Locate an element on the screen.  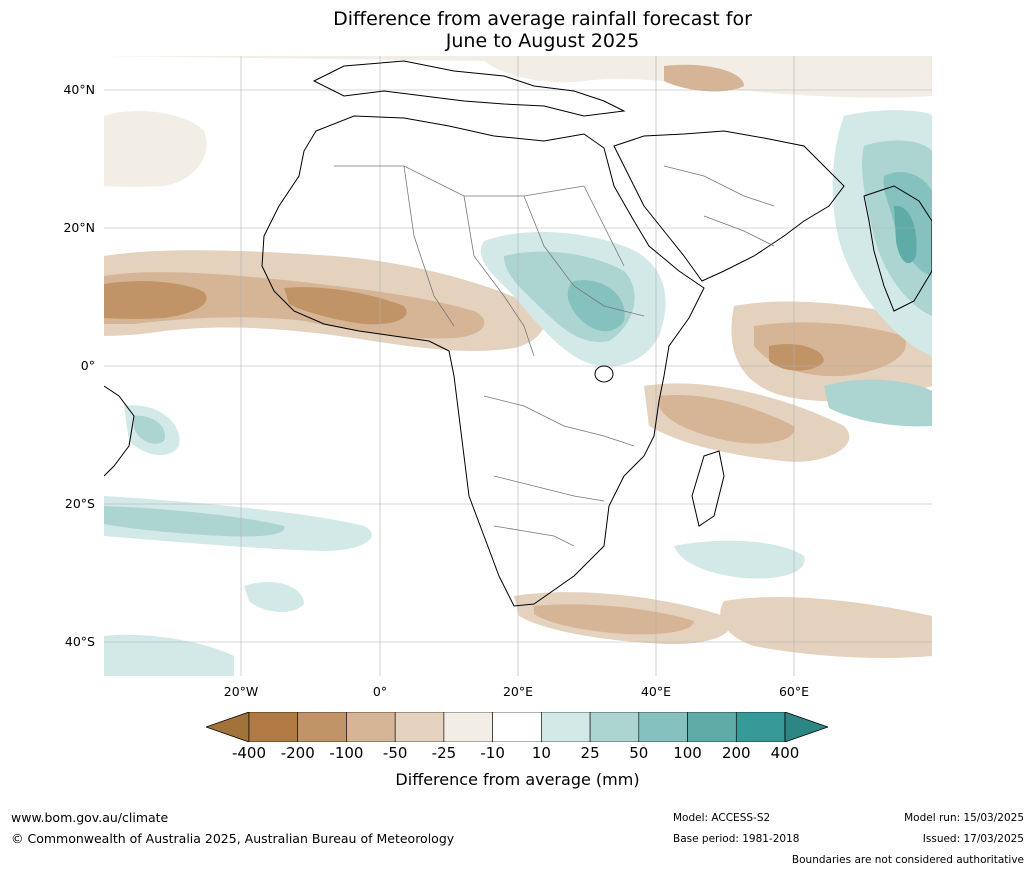
legend-colorbar is located at coordinates (517, 727).